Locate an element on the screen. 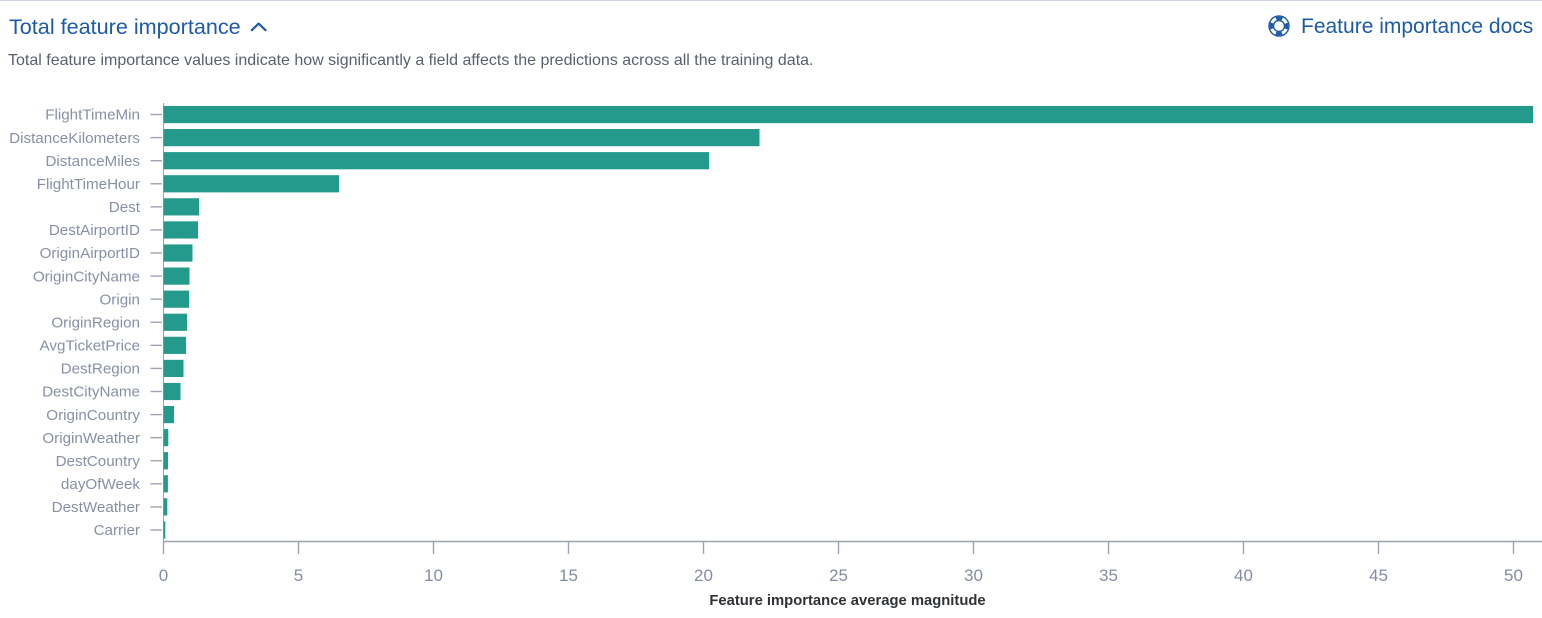 This screenshot has height=618, width=1542. svg-text: OriginWeather is located at coordinates (91, 438).